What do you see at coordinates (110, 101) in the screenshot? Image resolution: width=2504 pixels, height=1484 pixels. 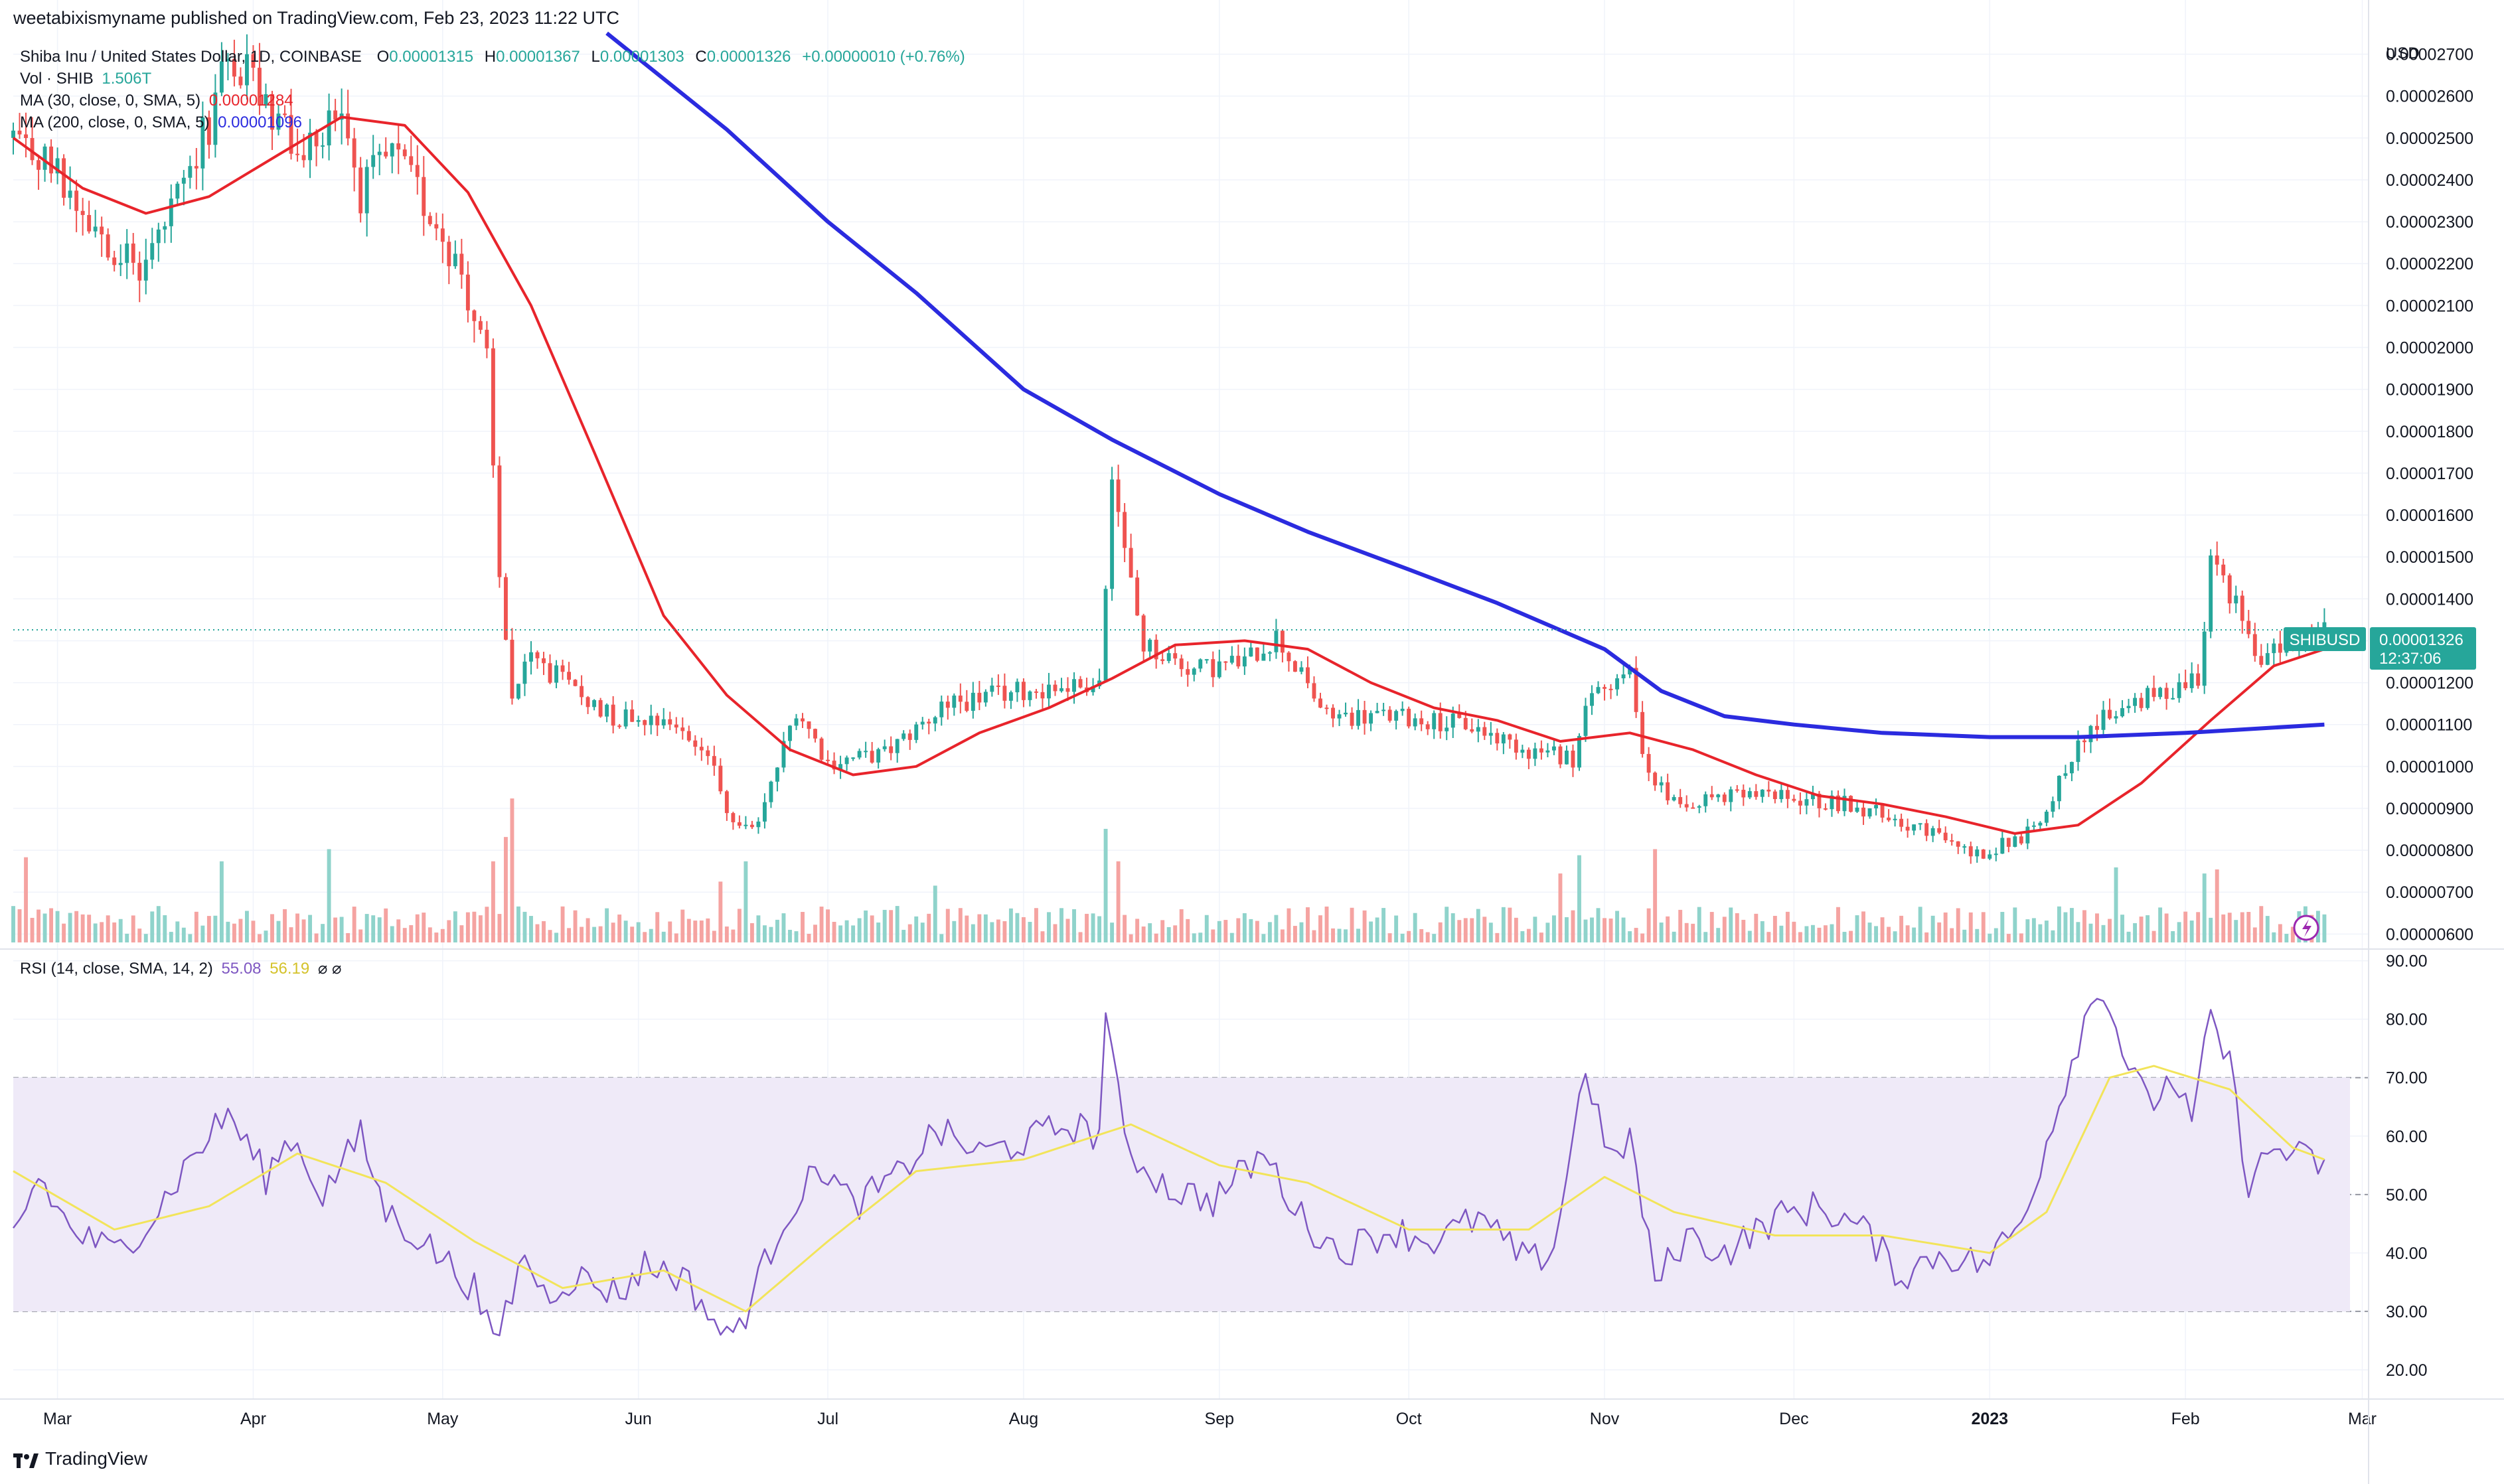 I see `ma30-label: MA (30, close, 0, SMA, 5)` at bounding box center [110, 101].